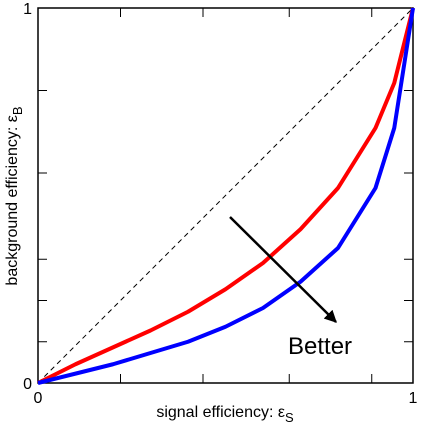 Image resolution: width=423 pixels, height=426 pixels. I want to click on arrow, so click(283, 269).